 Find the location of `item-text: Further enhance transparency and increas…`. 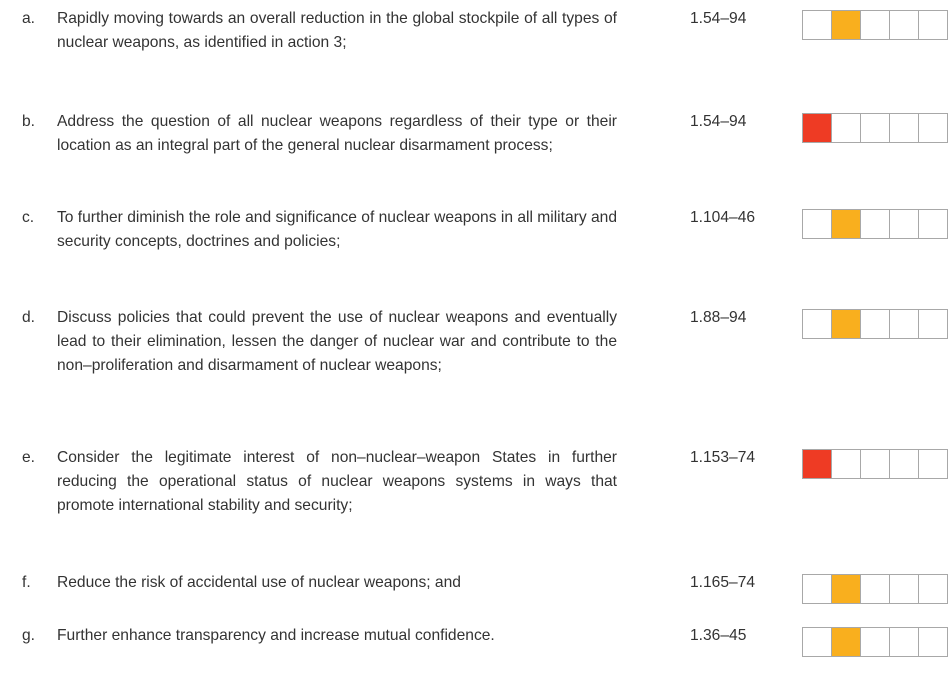

item-text: Further enhance transparency and increas… is located at coordinates (276, 635).